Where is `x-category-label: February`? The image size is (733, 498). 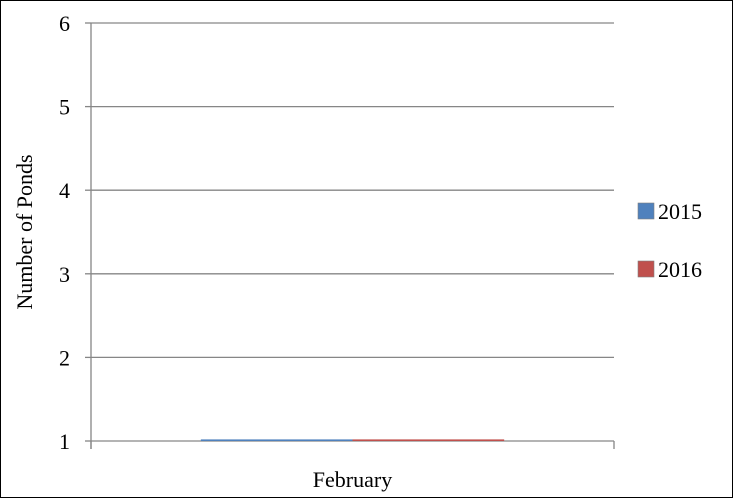 x-category-label: February is located at coordinates (352, 479).